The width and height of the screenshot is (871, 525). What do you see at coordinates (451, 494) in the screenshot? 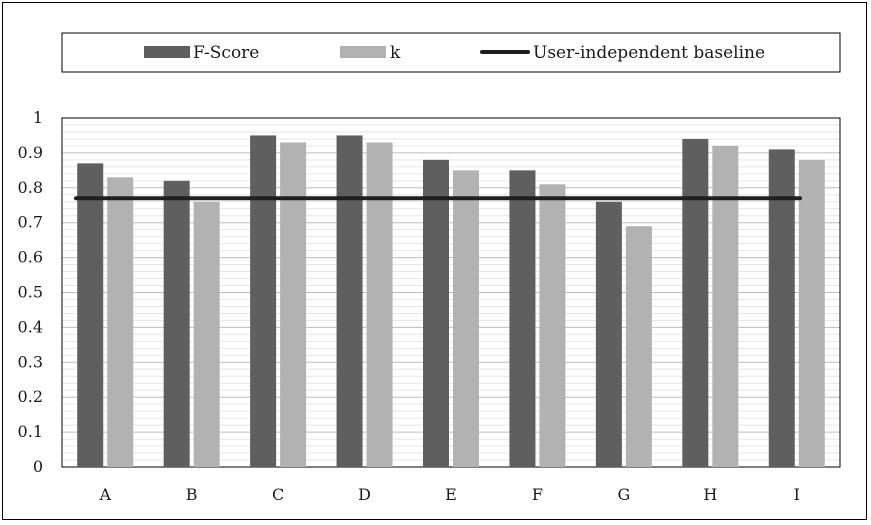
I see `x-tick-label: E` at bounding box center [451, 494].